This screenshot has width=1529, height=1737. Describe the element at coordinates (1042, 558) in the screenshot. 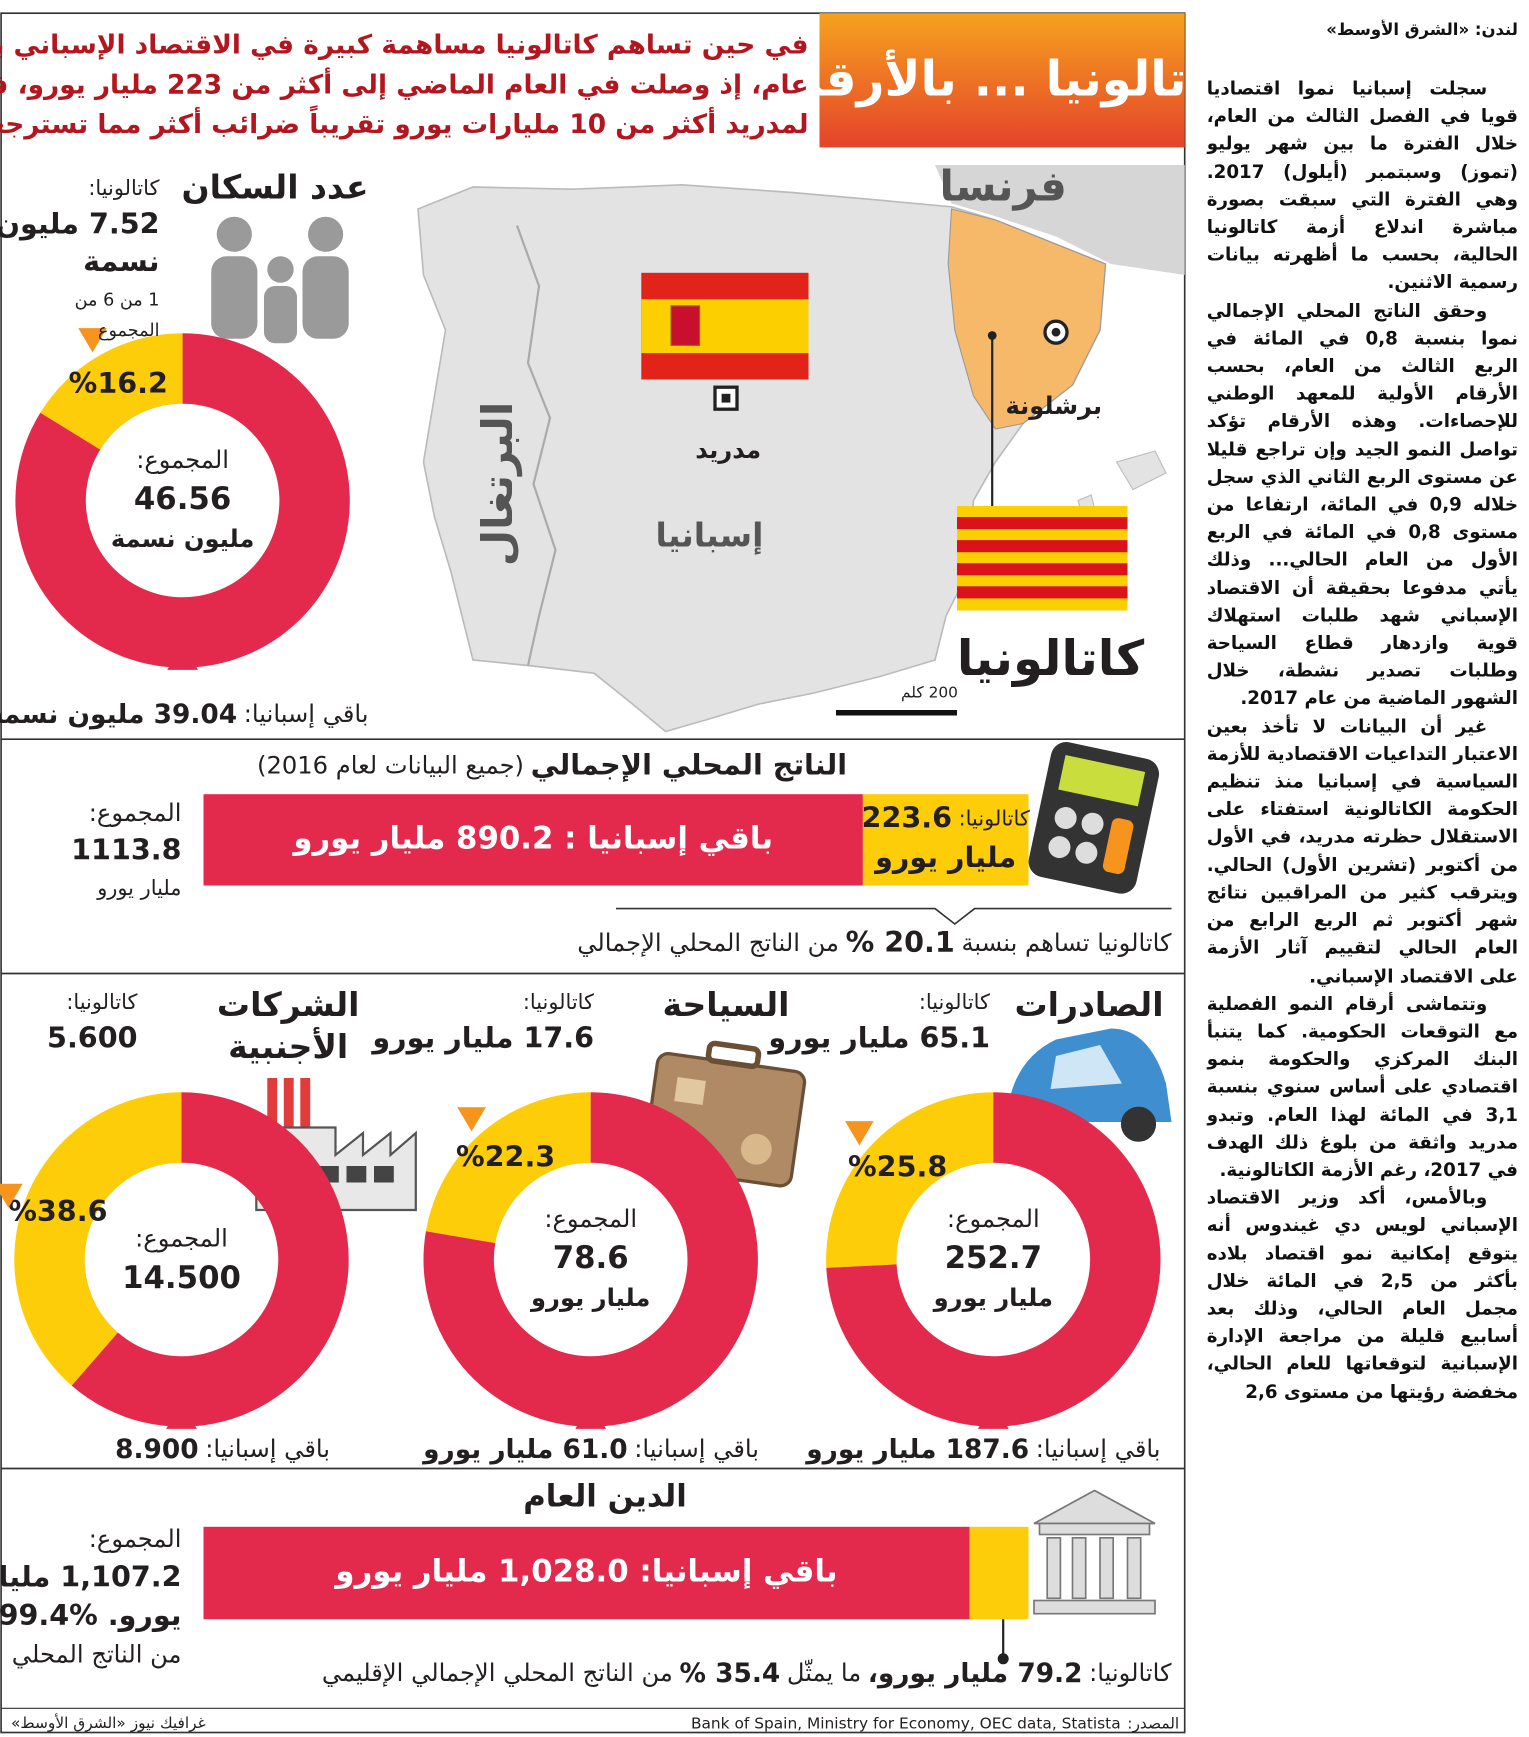

I see `catalonia-flag` at that location.